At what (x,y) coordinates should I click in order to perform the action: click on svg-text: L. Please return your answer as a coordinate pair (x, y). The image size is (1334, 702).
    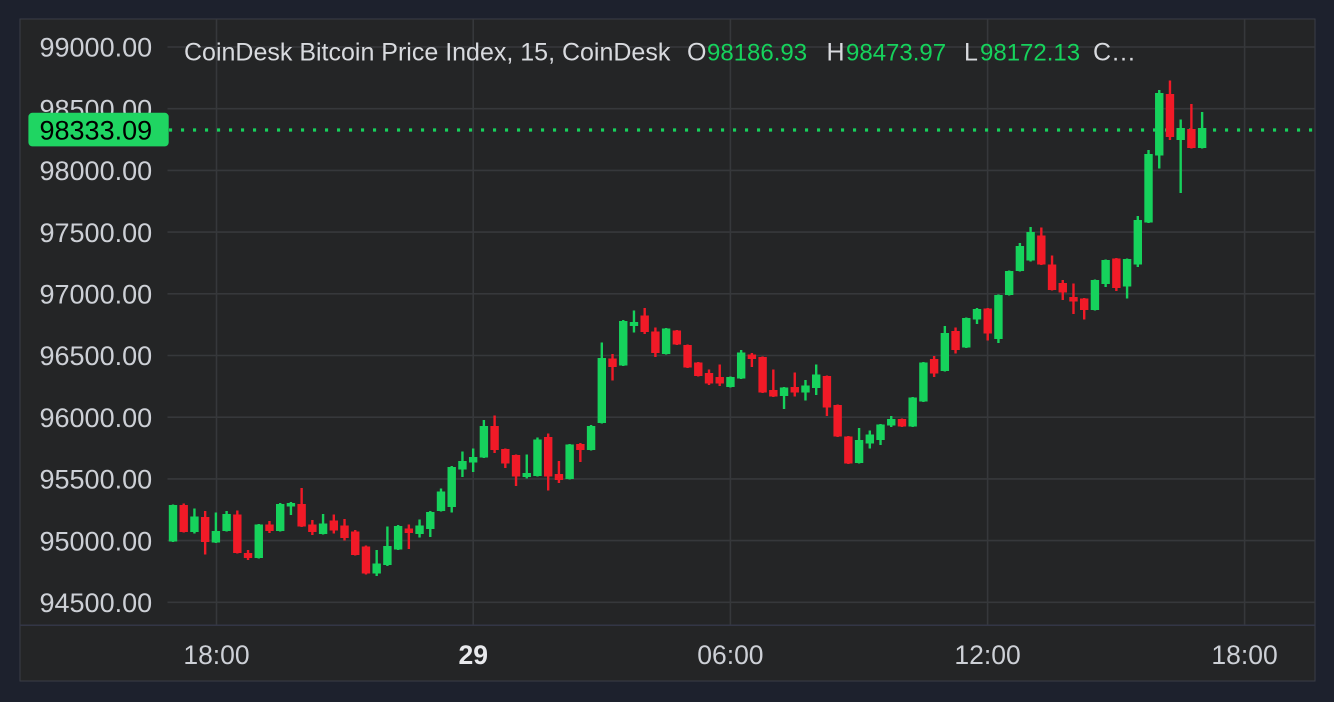
    Looking at the image, I should click on (971, 53).